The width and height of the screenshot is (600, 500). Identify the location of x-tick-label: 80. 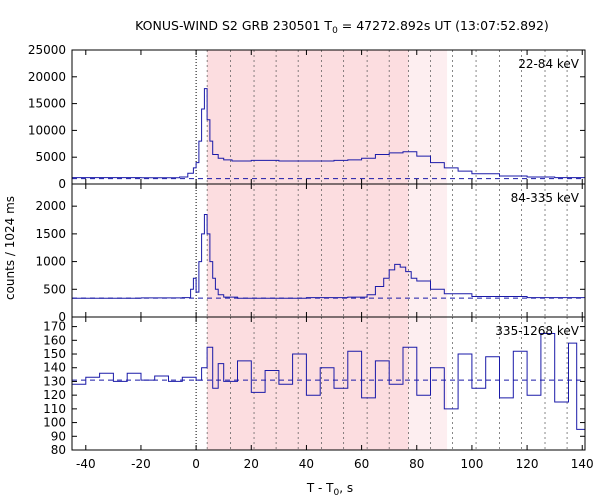
(416, 464).